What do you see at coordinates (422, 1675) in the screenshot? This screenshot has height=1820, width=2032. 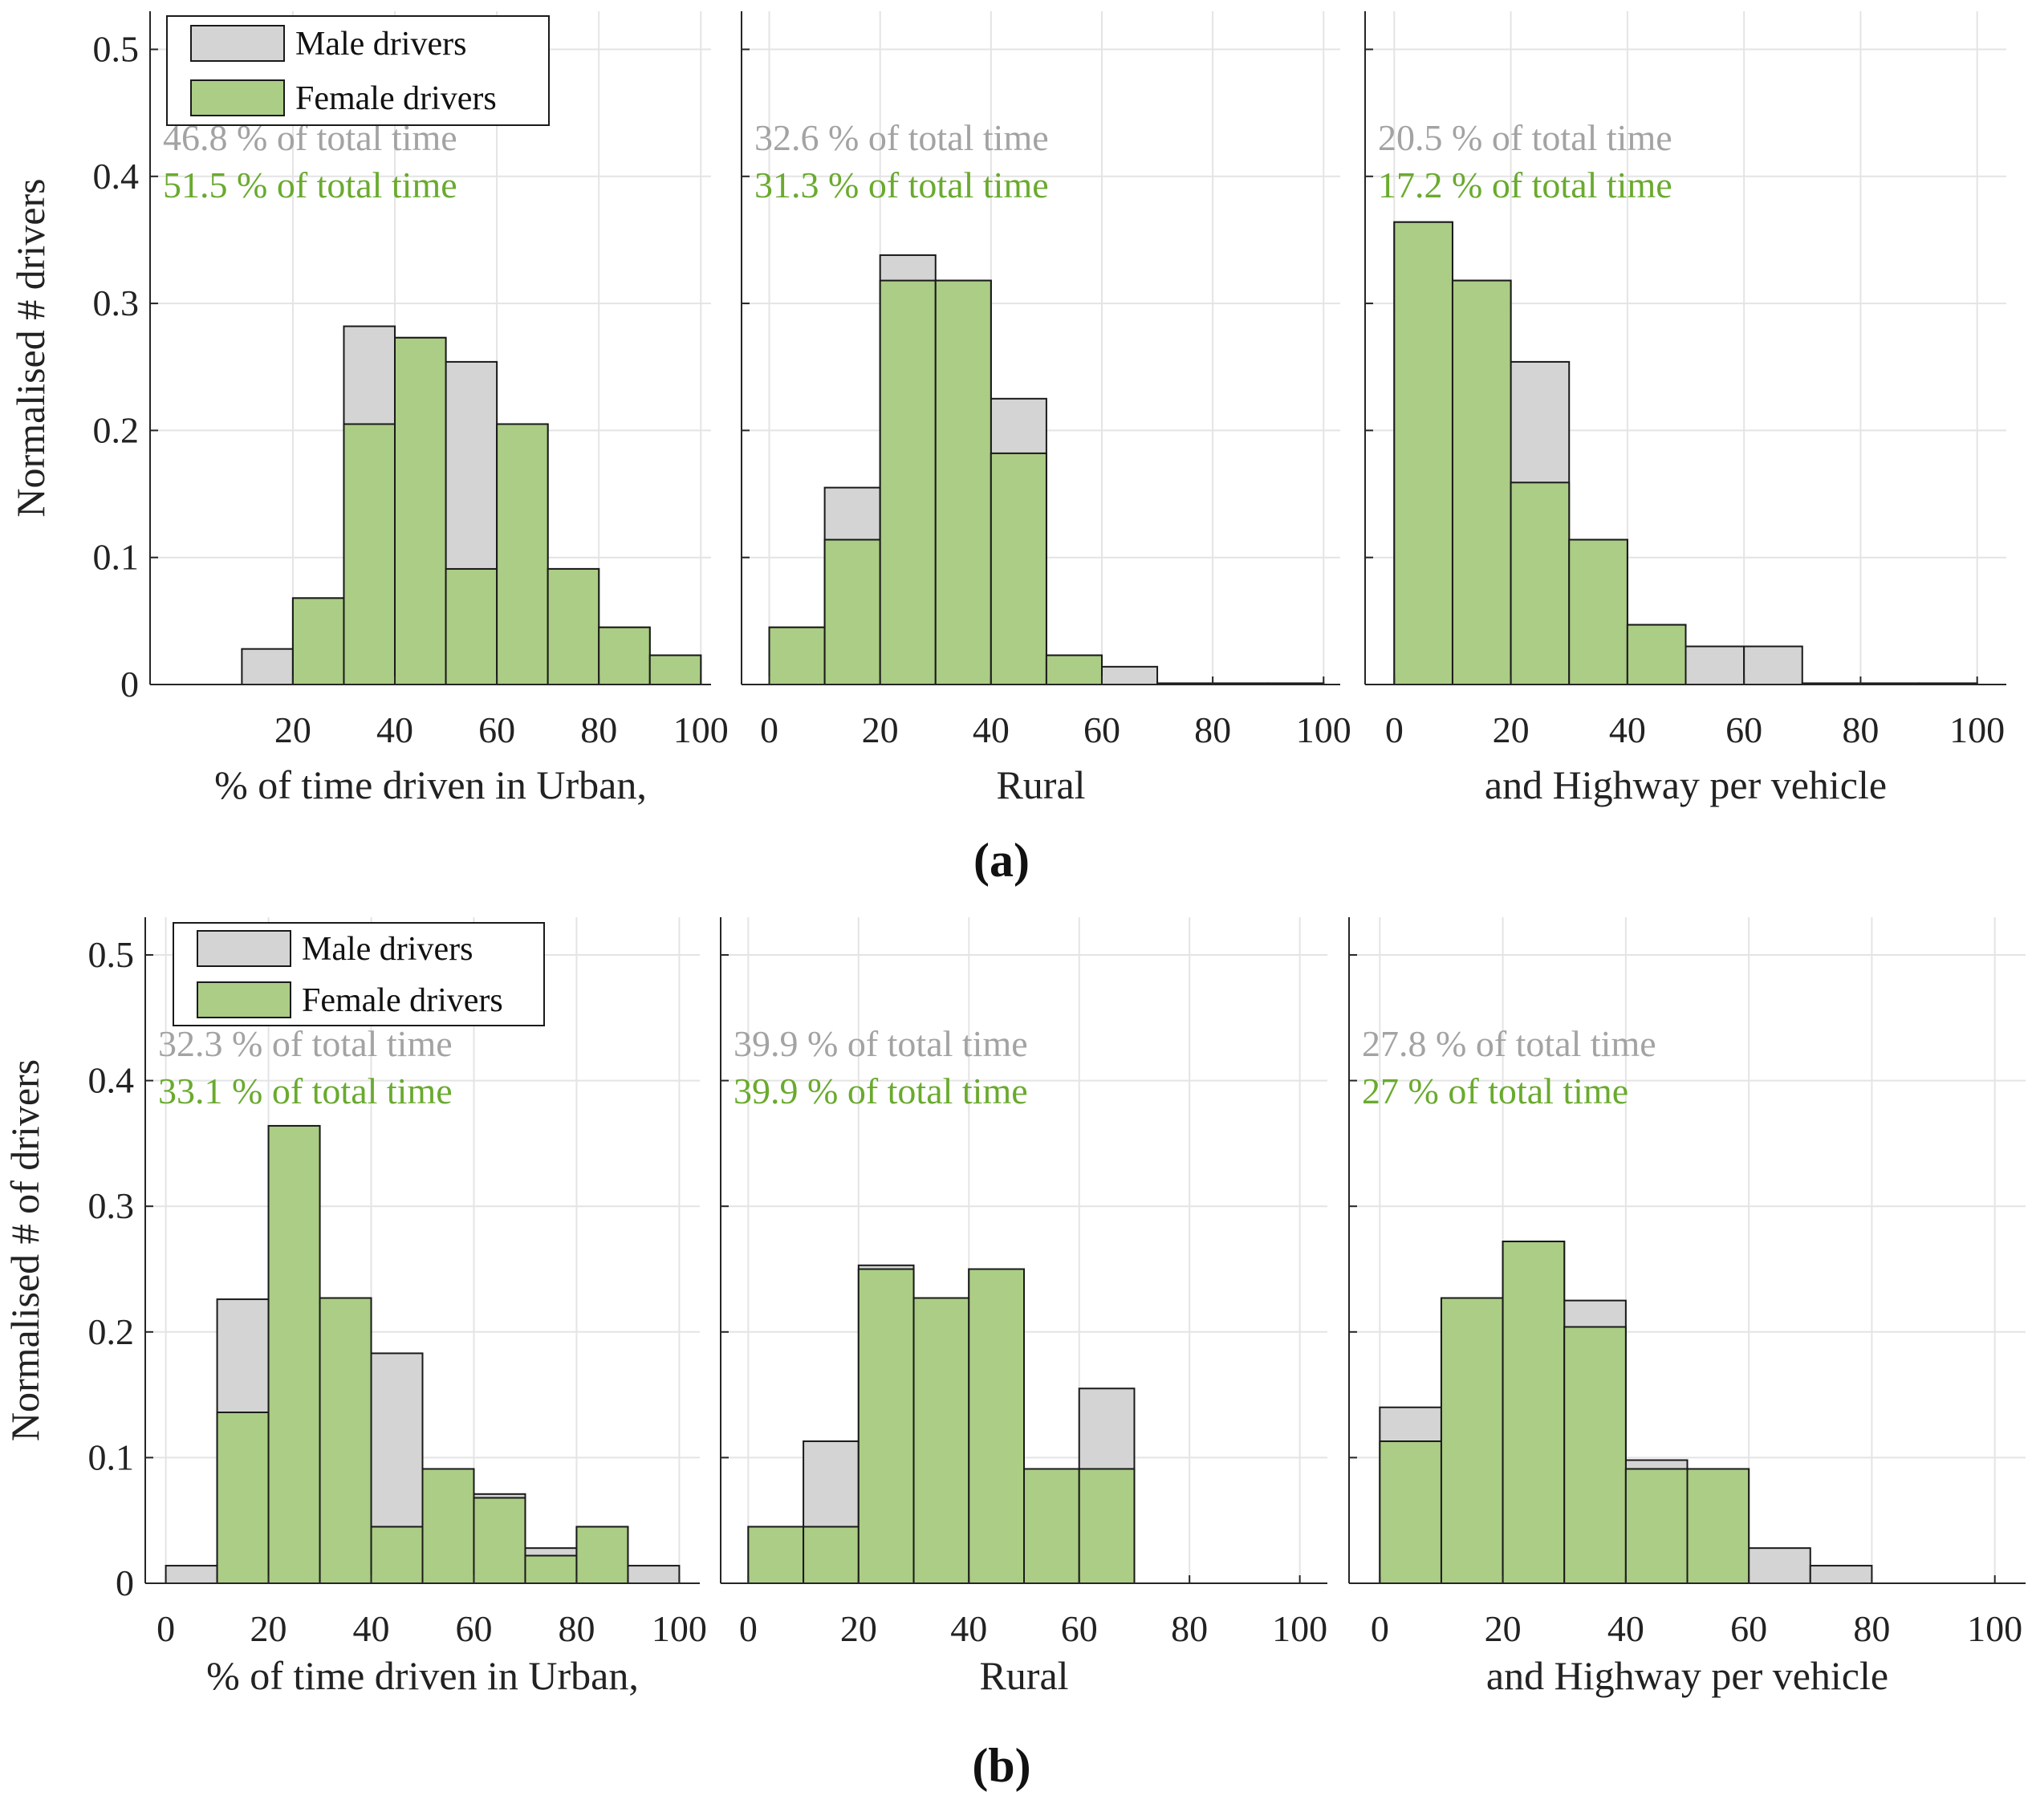 I see `x-axis-label: % of time driven in Urban,` at bounding box center [422, 1675].